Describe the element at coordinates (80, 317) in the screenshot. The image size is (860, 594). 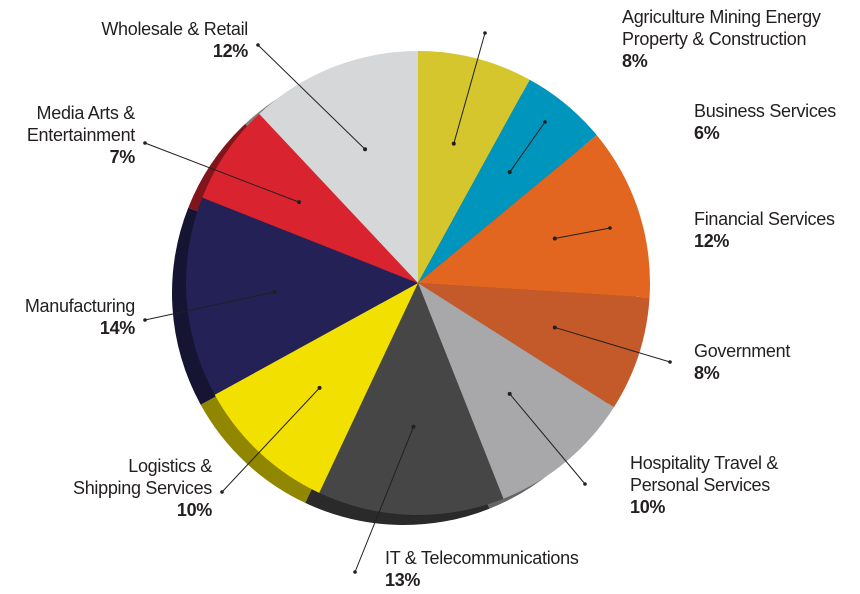
I see `slice-label: Manufacturing 14%` at that location.